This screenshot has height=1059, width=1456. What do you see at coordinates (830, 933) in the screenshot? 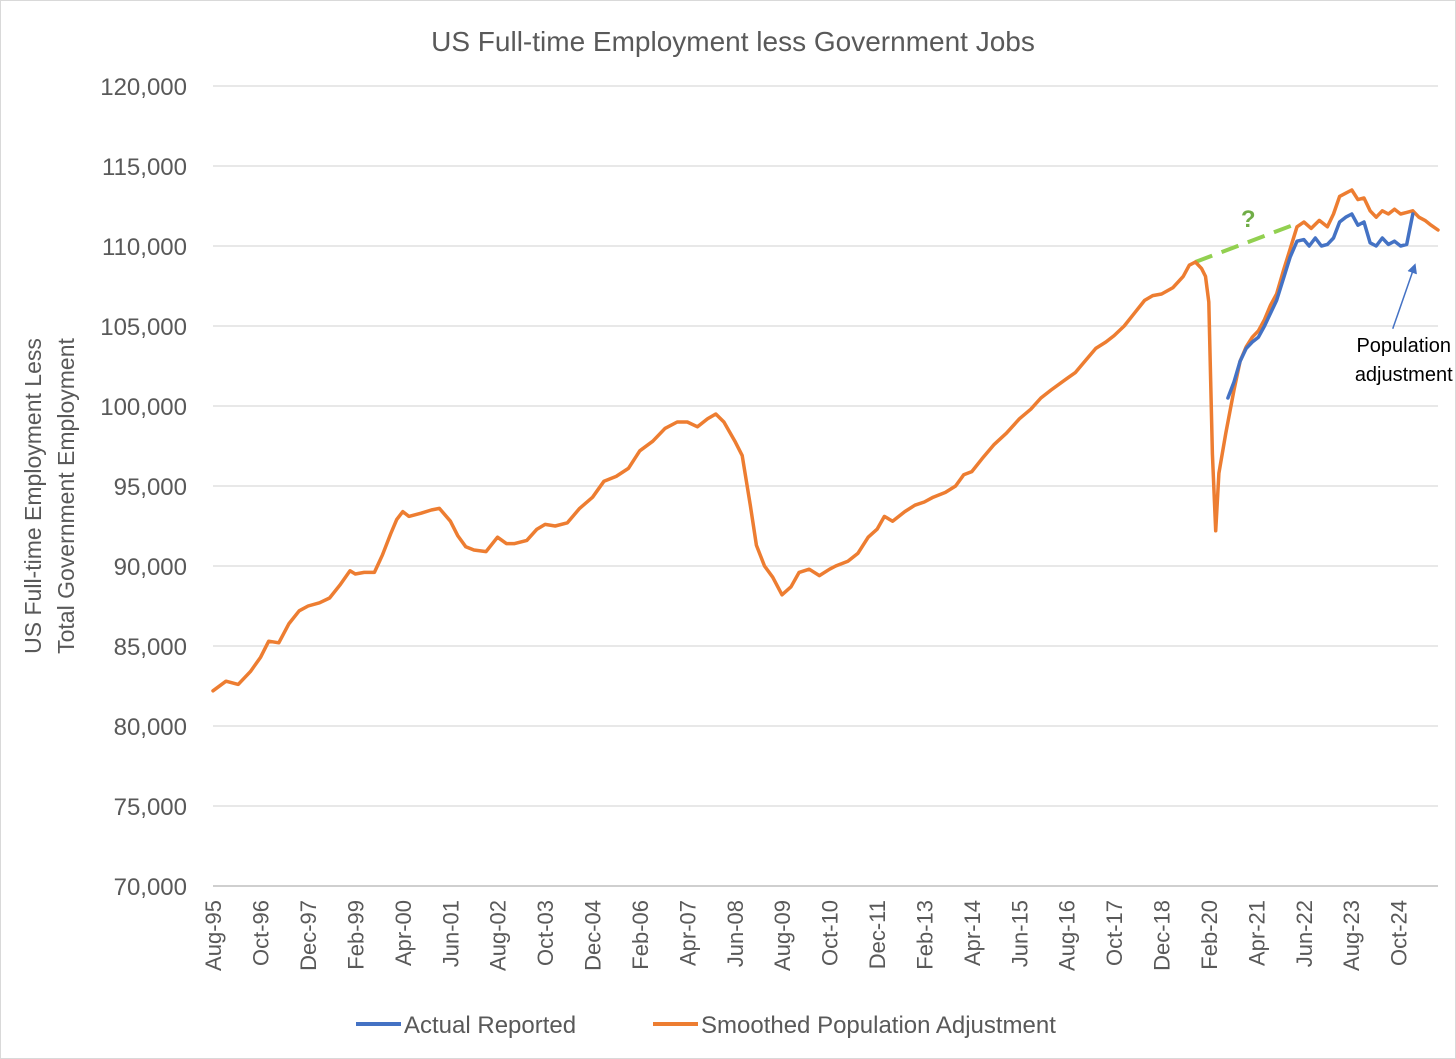
I see `x-tick-label: Oct-10` at bounding box center [830, 933].